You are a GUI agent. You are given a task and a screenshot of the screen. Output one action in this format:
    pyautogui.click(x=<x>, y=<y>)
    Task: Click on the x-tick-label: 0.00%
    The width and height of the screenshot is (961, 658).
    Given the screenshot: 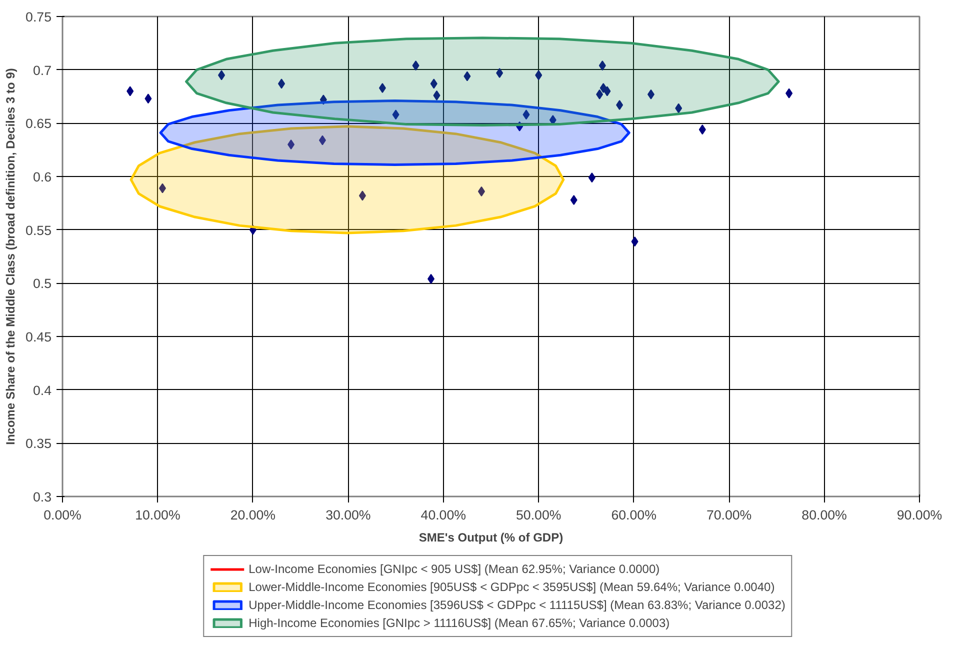 What is the action you would take?
    pyautogui.click(x=63, y=515)
    